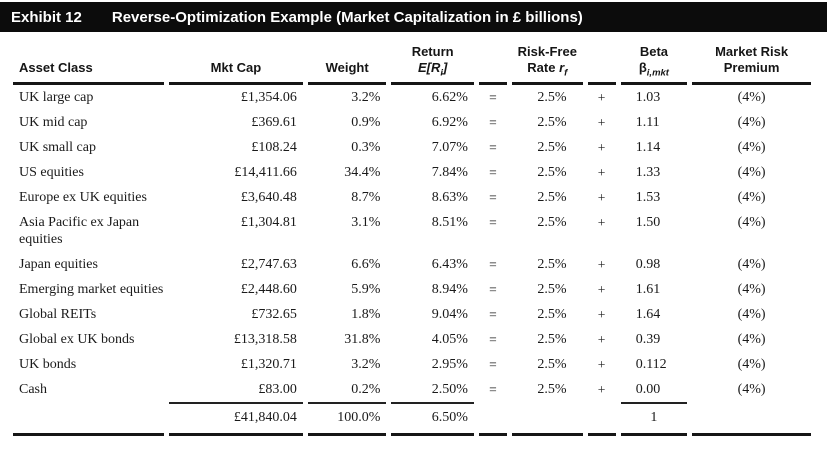 The height and width of the screenshot is (454, 827). What do you see at coordinates (449, 222) in the screenshot?
I see `cell-return: 8.51%` at bounding box center [449, 222].